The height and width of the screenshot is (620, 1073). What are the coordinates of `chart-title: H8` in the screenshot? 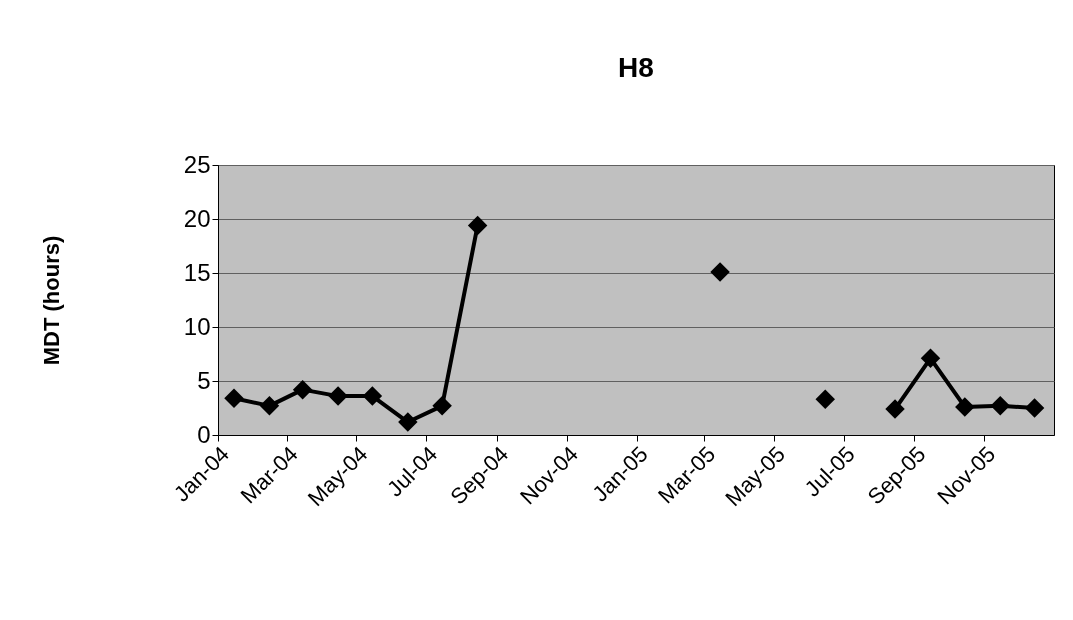 It's located at (636, 67).